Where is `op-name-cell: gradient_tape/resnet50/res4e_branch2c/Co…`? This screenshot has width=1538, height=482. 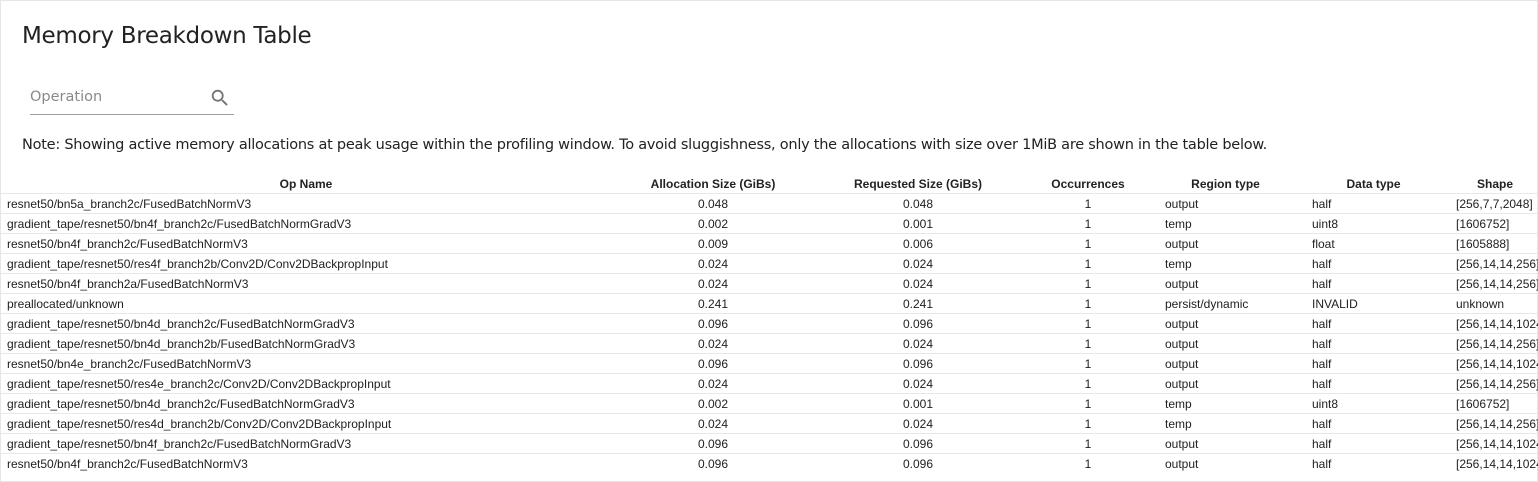
op-name-cell: gradient_tape/resnet50/res4e_branch2c/Co… is located at coordinates (306, 383).